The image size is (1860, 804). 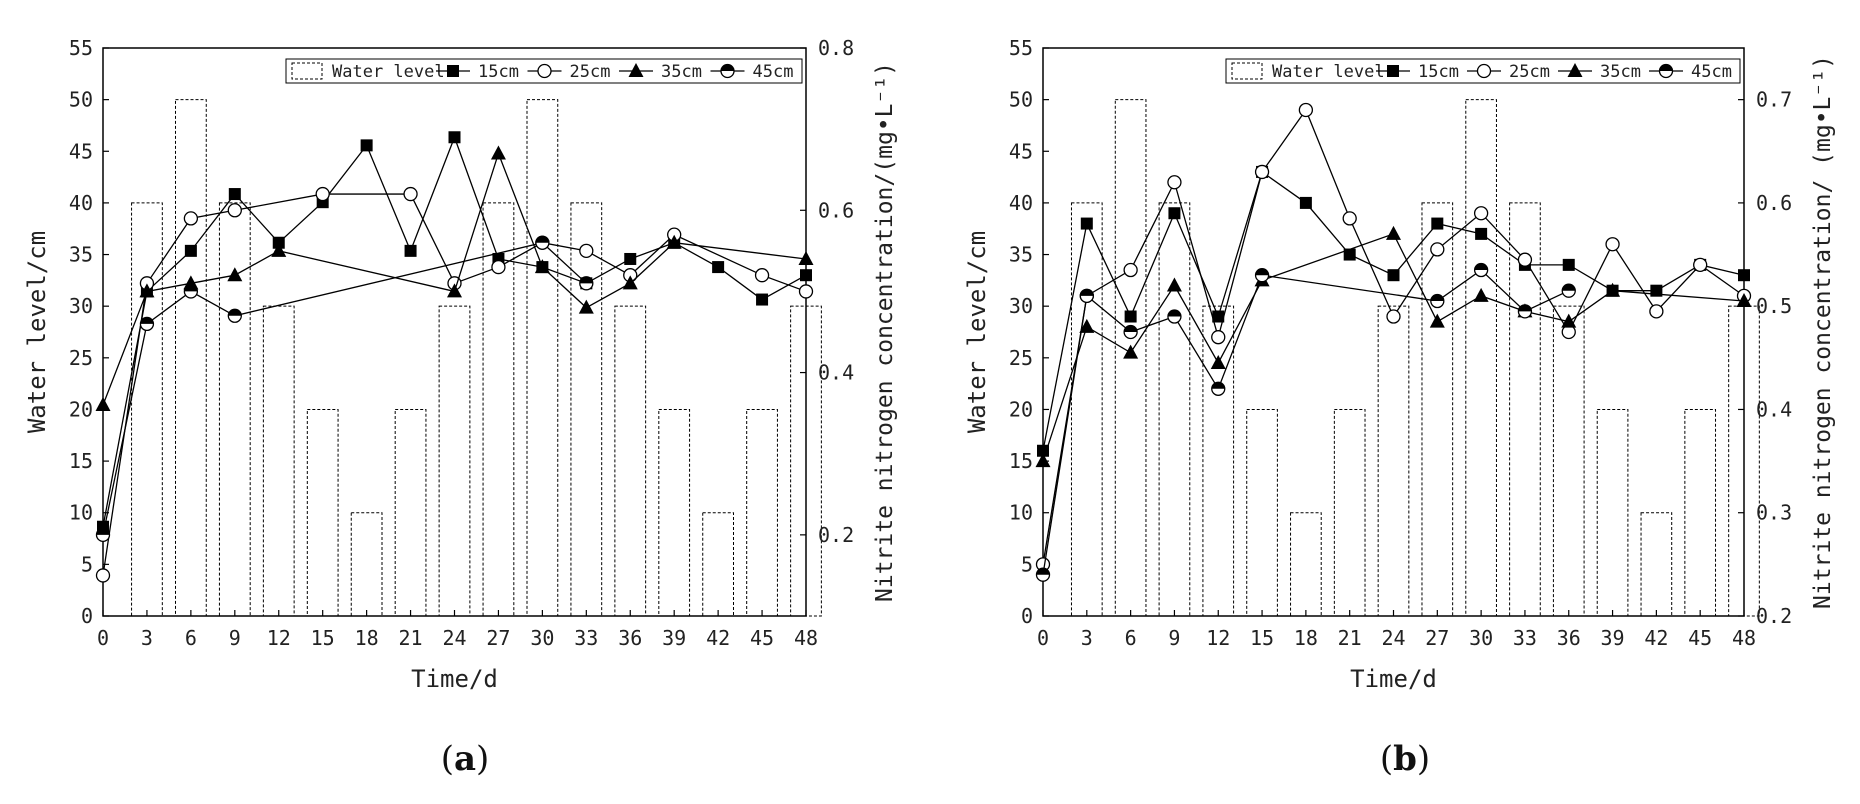 I want to click on y-tick-label: 15, so click(x=81, y=461).